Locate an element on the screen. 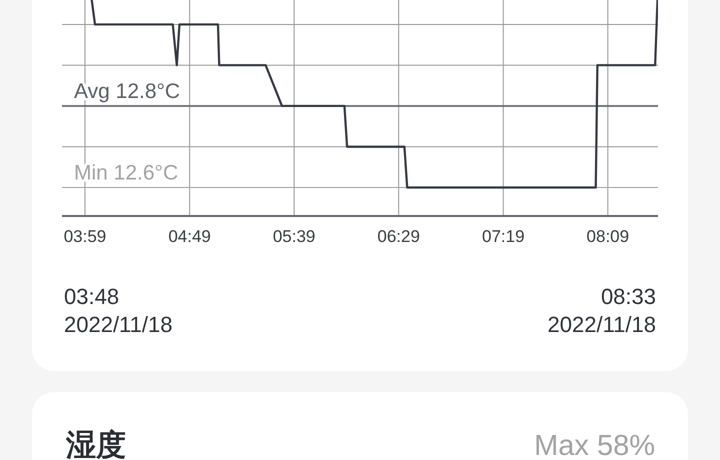 The width and height of the screenshot is (720, 460). text: Max 58% is located at coordinates (594, 444).